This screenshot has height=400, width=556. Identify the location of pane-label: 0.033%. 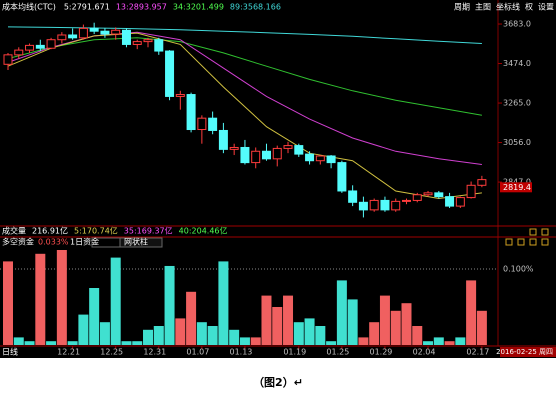
(53, 242).